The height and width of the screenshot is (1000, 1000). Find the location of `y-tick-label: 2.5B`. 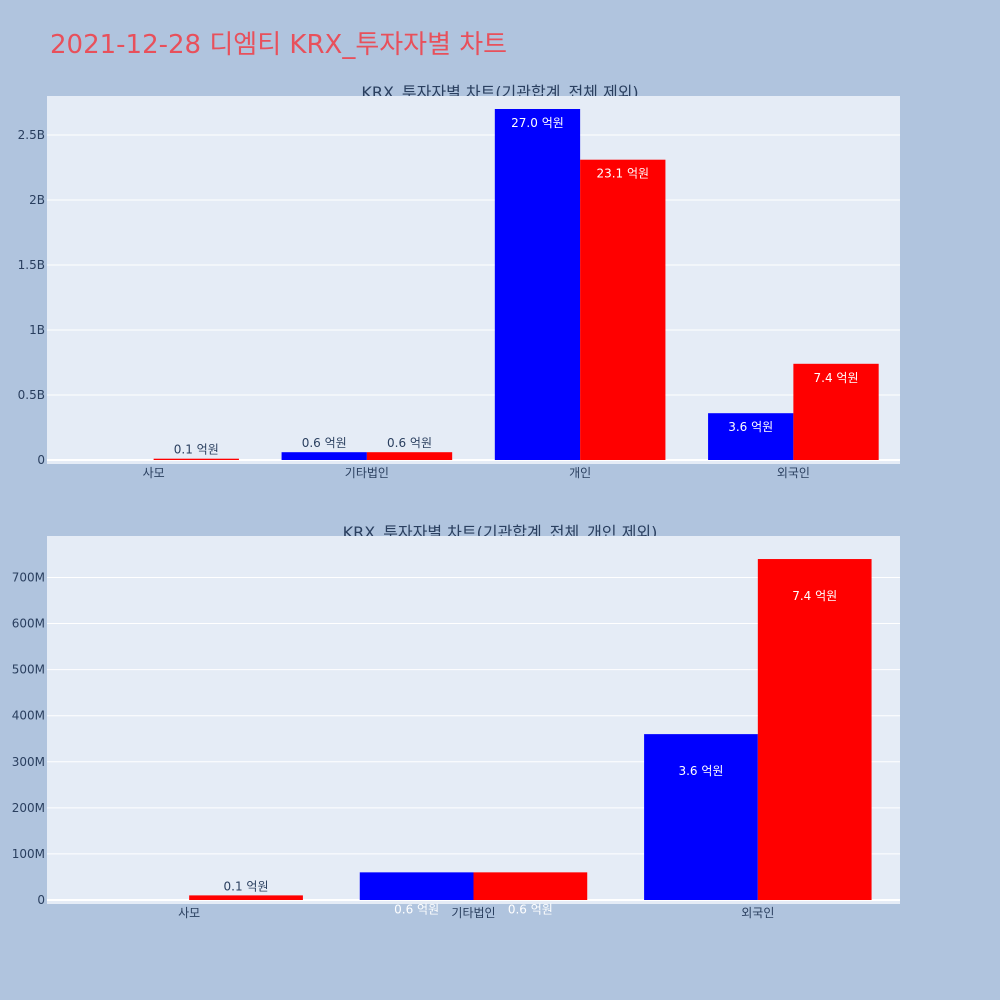

y-tick-label: 2.5B is located at coordinates (31, 135).